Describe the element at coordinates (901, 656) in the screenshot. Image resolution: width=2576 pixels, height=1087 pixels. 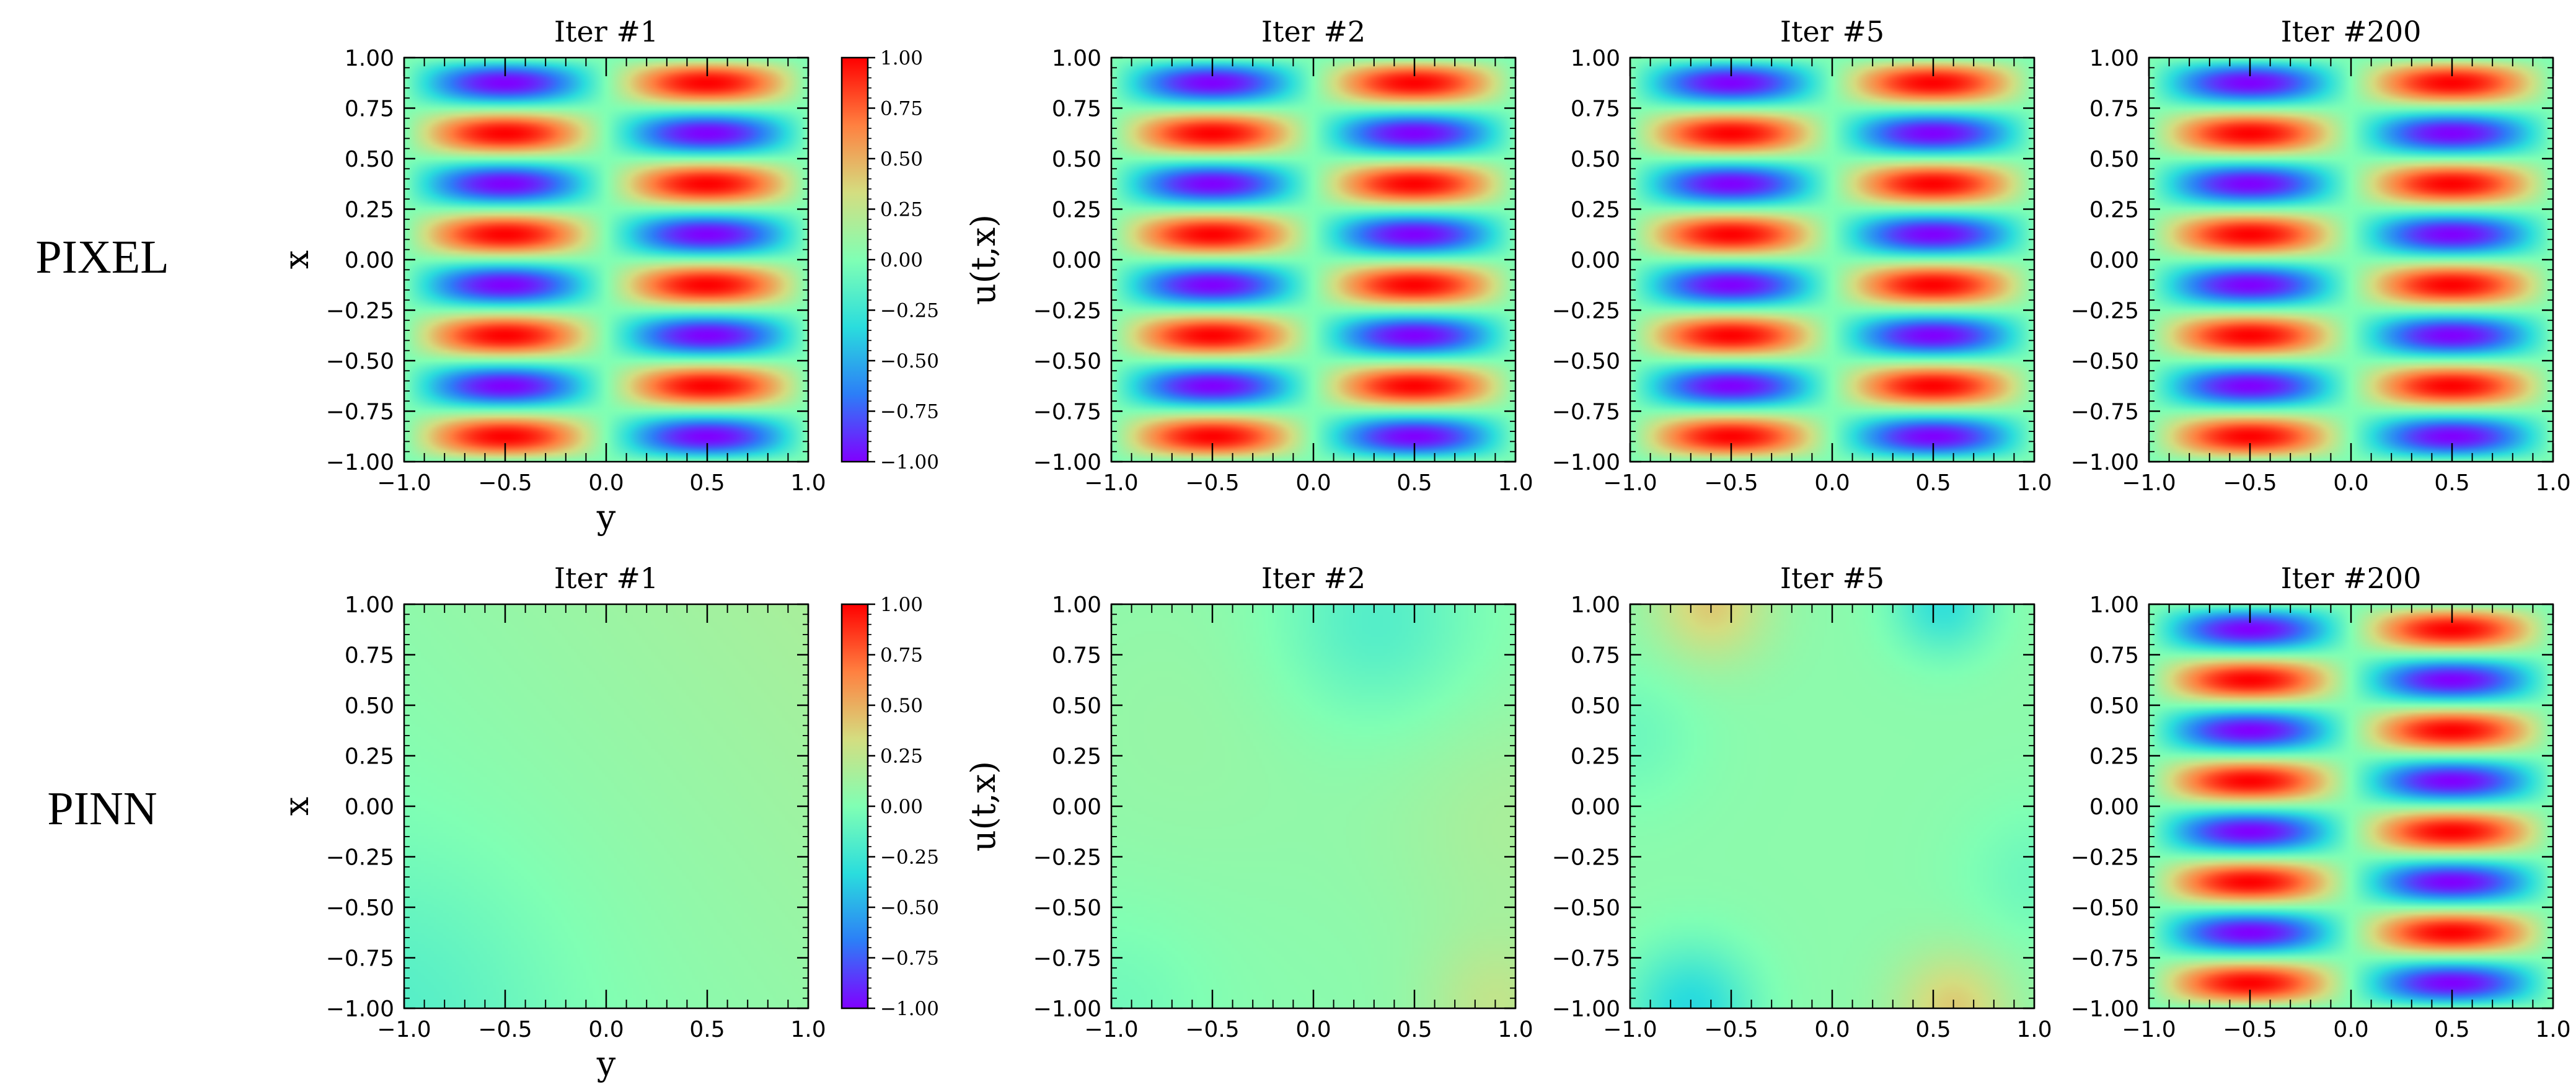
I see `colorbar-tick-label: 0.75` at that location.